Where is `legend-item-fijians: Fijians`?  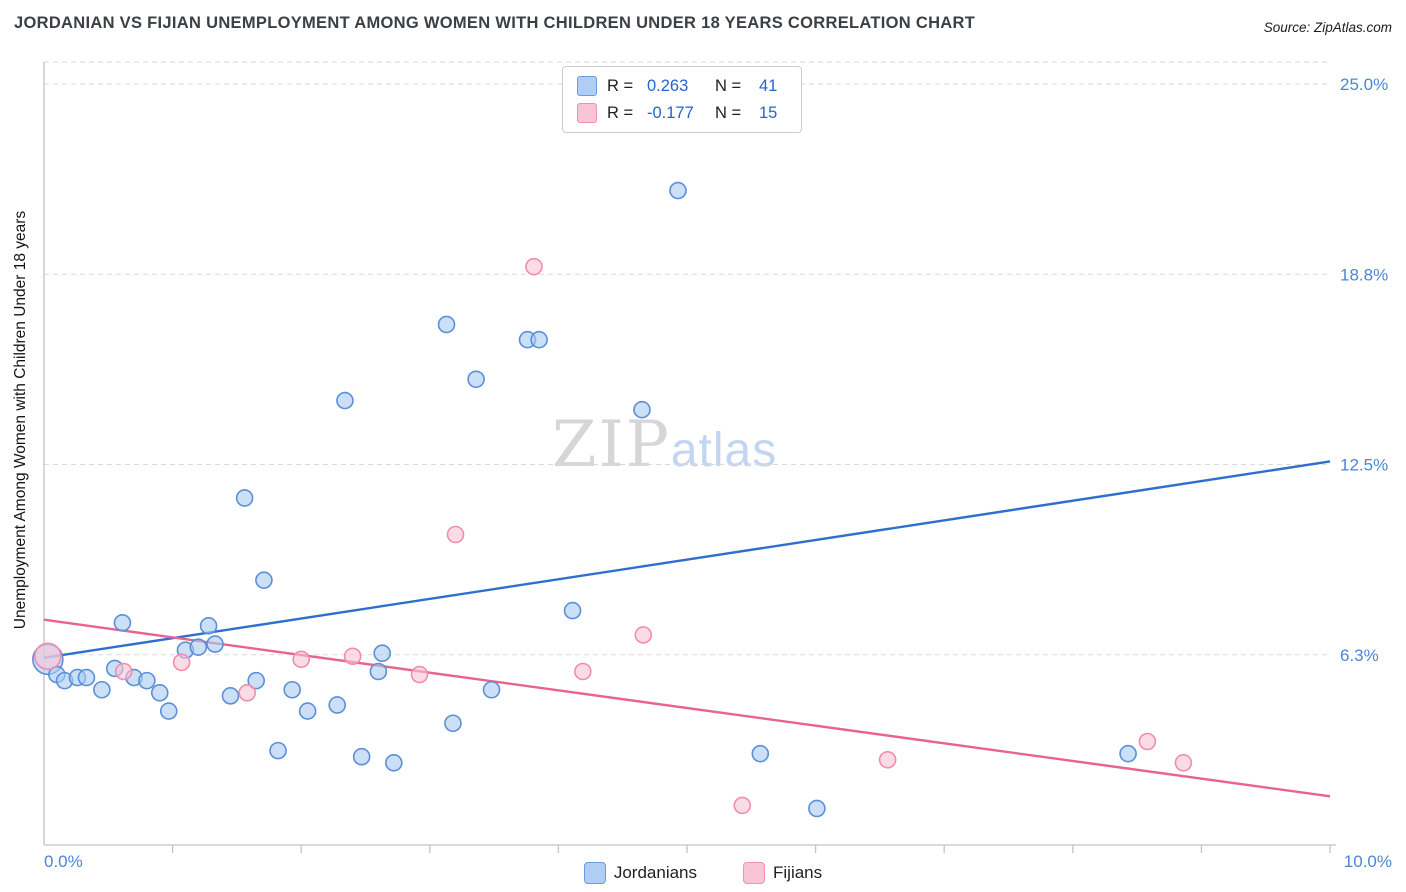 legend-item-fijians: Fijians is located at coordinates (782, 873).